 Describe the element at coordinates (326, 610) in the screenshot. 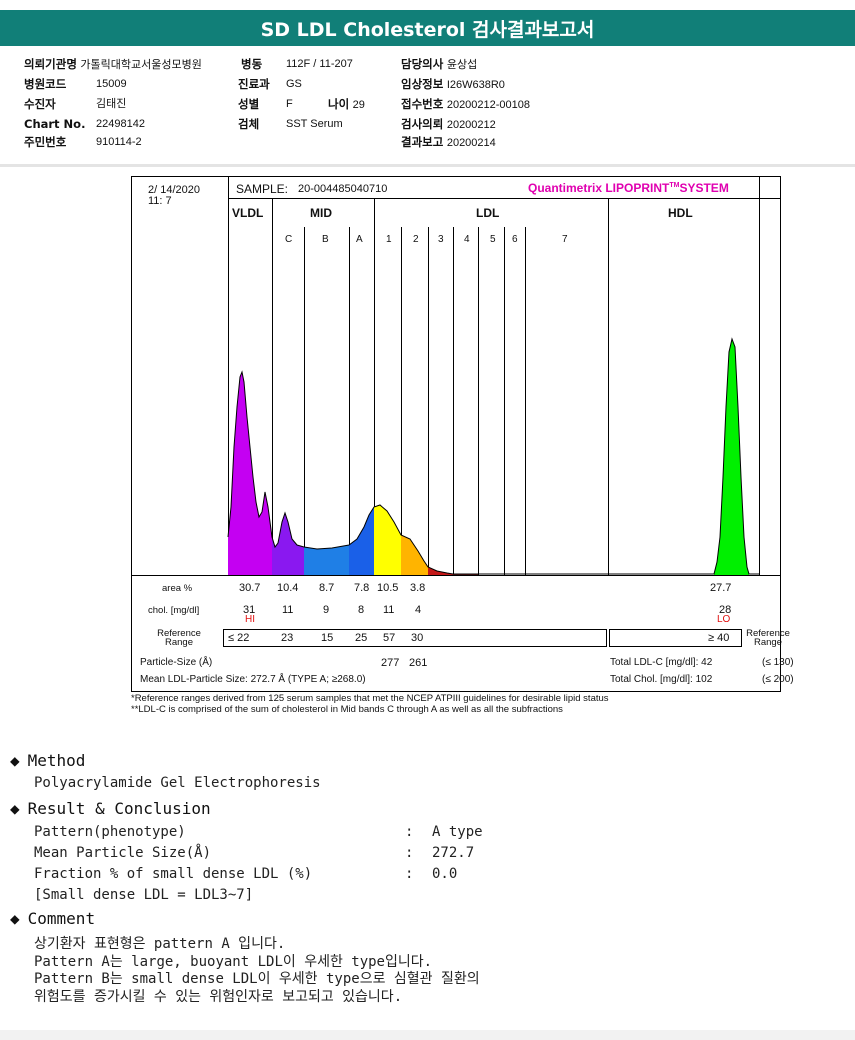

I see `chol-b: 9` at that location.